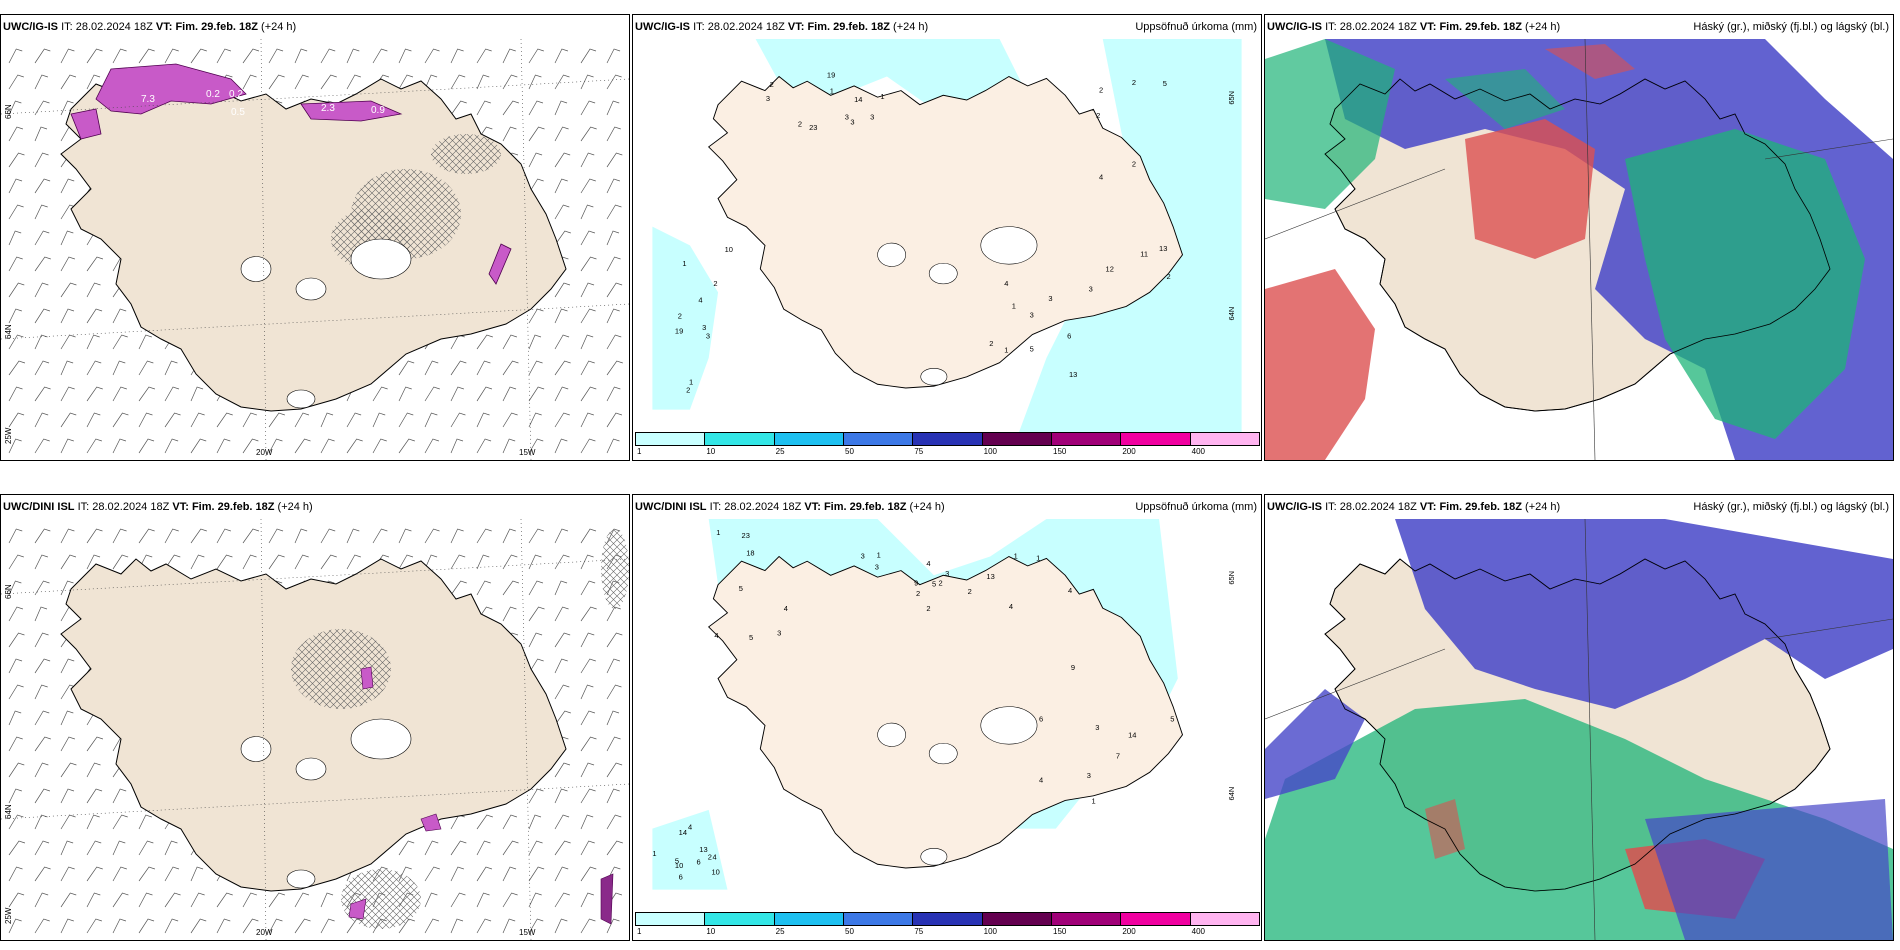  I want to click on coastline, so click(1577, 725).